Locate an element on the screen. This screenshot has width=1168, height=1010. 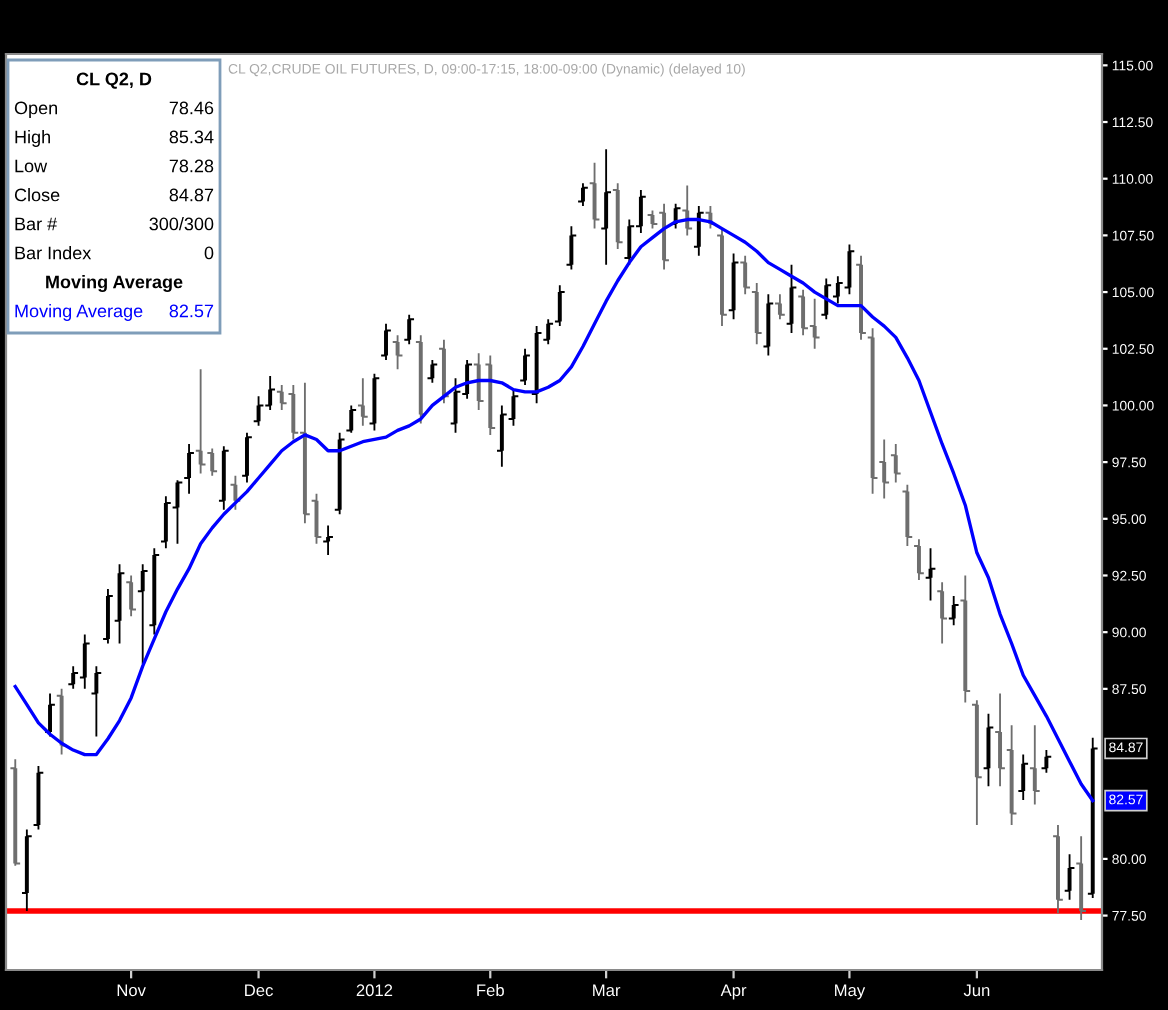
text: 82.57 is located at coordinates (191, 311).